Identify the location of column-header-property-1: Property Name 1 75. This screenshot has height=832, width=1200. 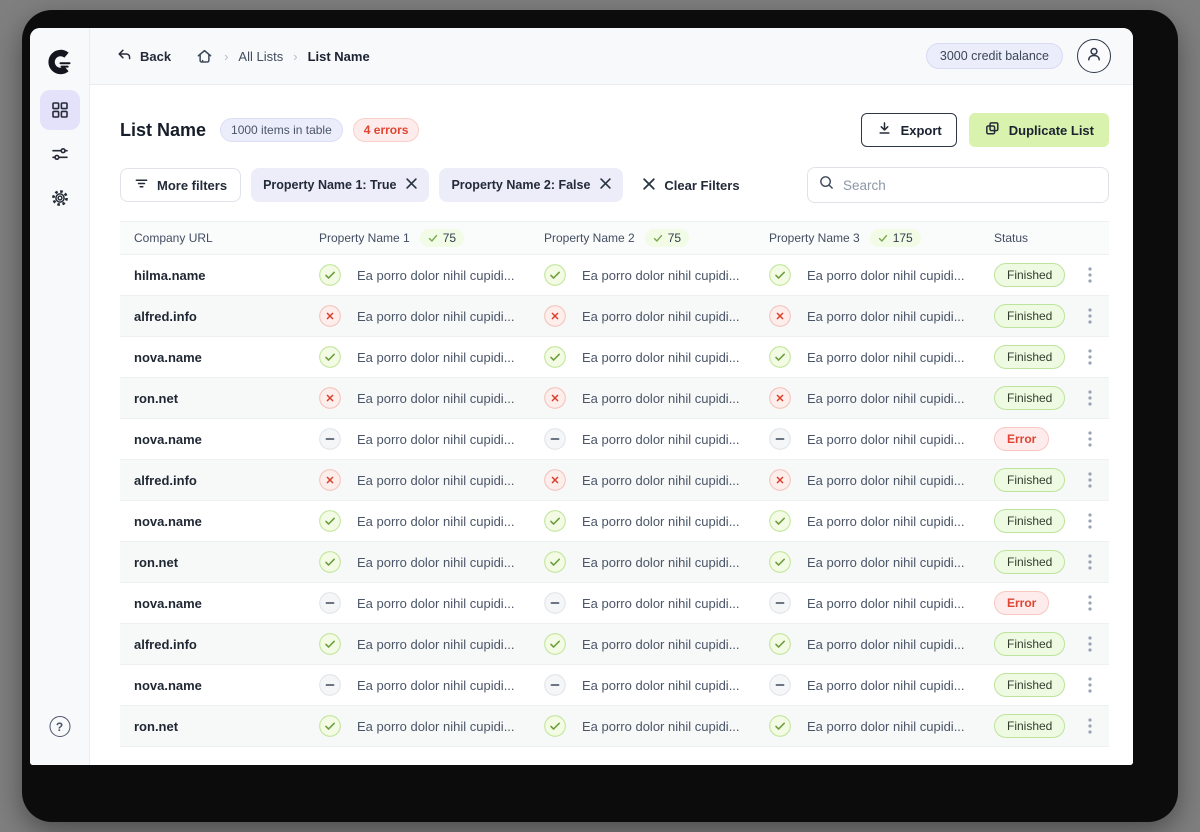
(431, 238).